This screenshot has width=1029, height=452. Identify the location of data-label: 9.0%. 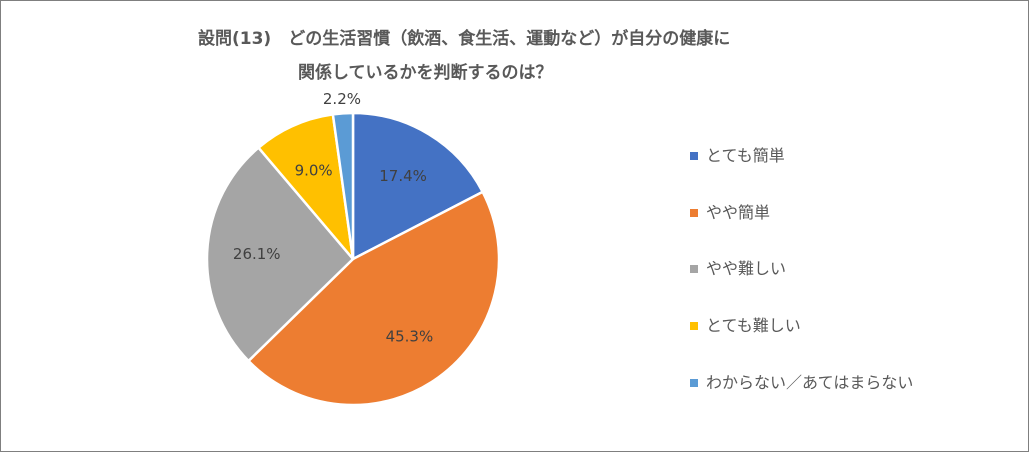
(314, 171).